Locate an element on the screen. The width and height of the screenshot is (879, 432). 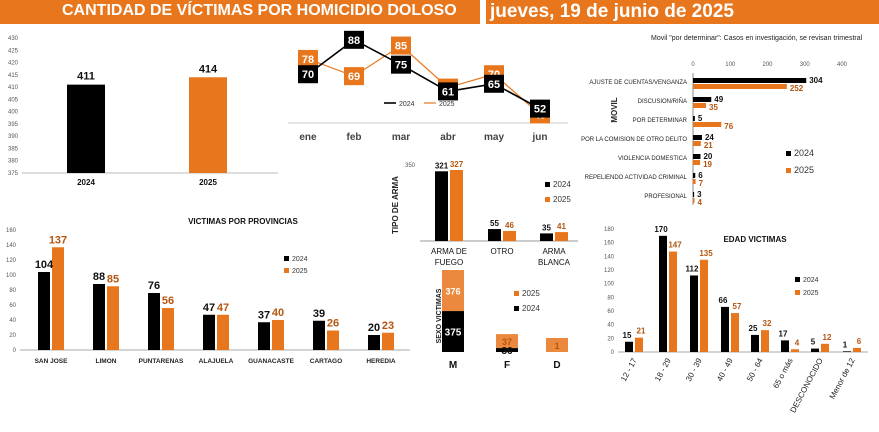
prov-category-label: GUANACASTE is located at coordinates (271, 361).